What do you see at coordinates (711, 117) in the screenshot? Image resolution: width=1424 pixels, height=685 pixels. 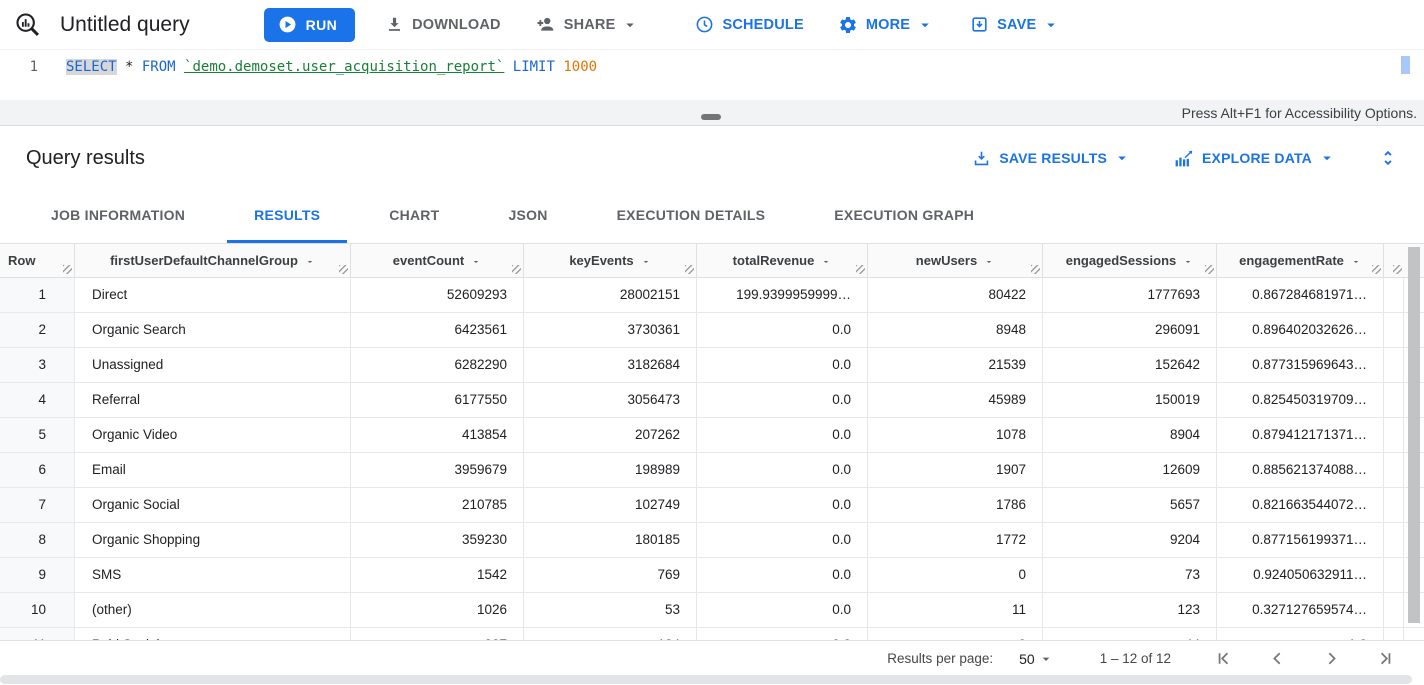 I see `panel-resize-handle` at bounding box center [711, 117].